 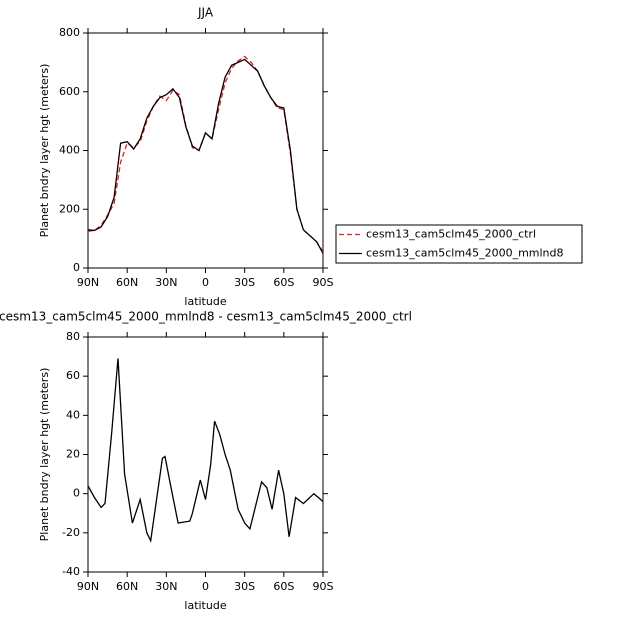 I want to click on plot-frame, so click(x=205, y=150).